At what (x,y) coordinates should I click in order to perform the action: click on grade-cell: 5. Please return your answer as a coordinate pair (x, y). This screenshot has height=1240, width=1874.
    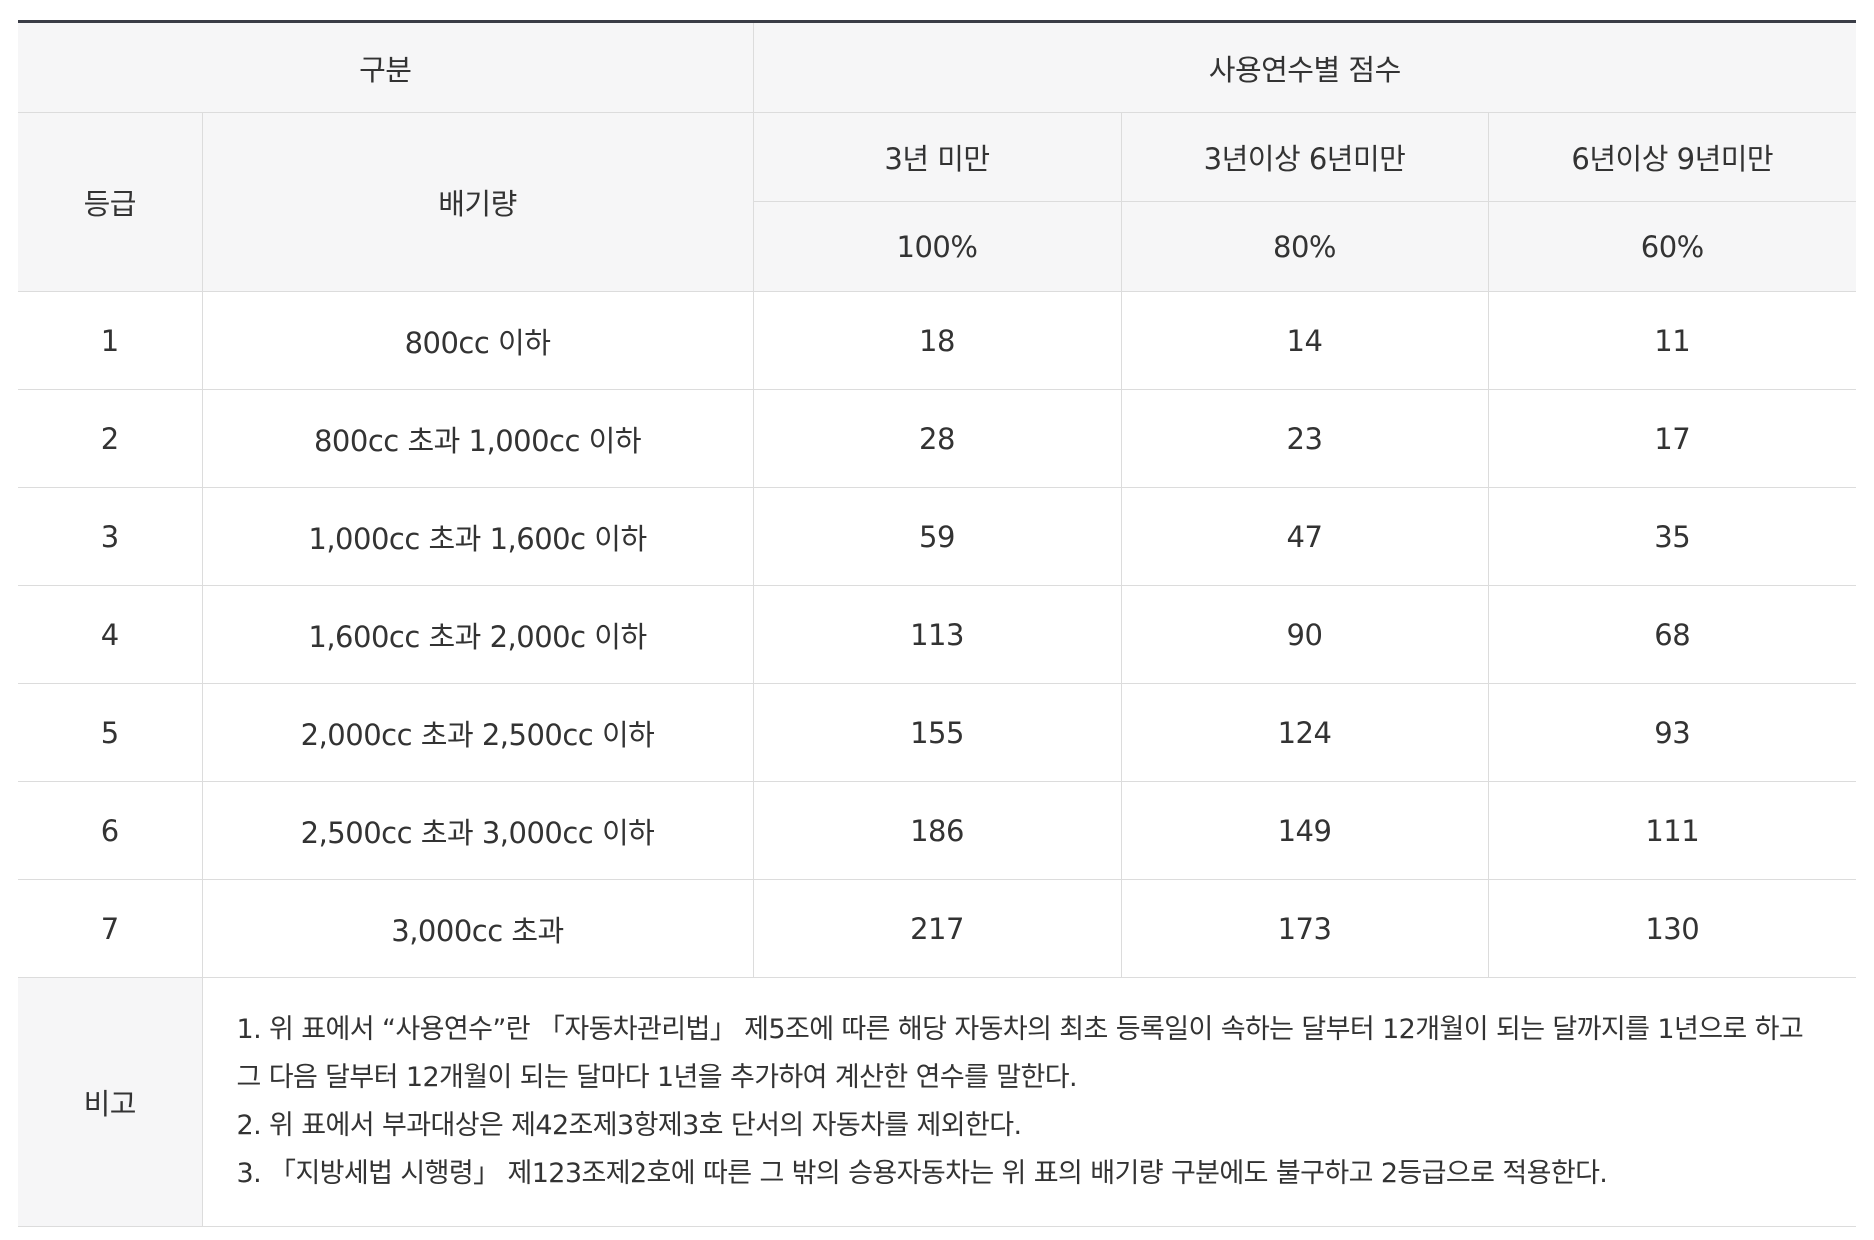
    Looking at the image, I should click on (110, 732).